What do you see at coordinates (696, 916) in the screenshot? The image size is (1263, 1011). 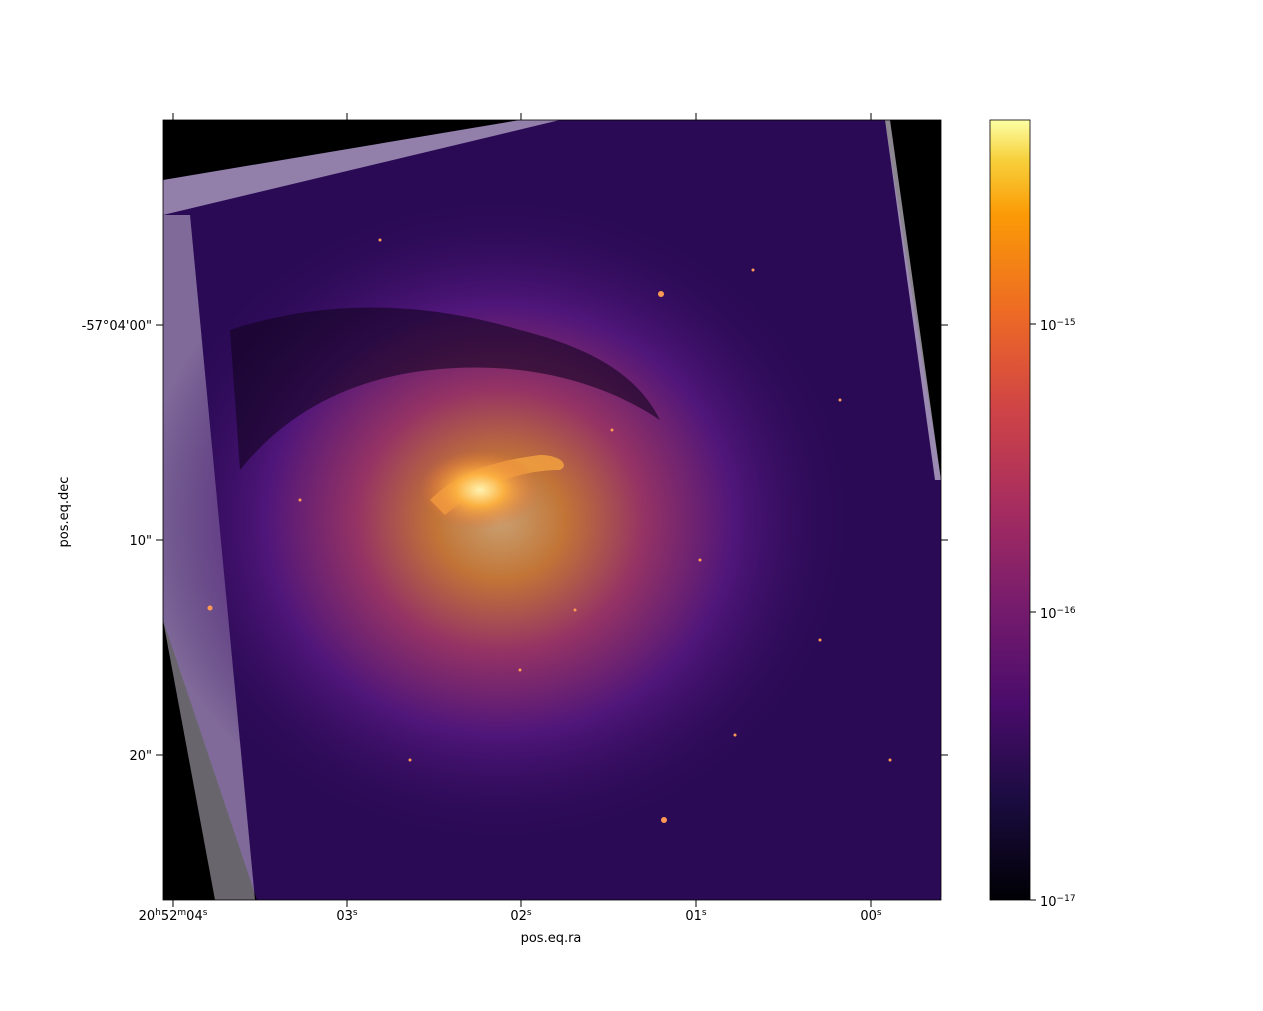 I see `x-tick-label-3: 01s` at bounding box center [696, 916].